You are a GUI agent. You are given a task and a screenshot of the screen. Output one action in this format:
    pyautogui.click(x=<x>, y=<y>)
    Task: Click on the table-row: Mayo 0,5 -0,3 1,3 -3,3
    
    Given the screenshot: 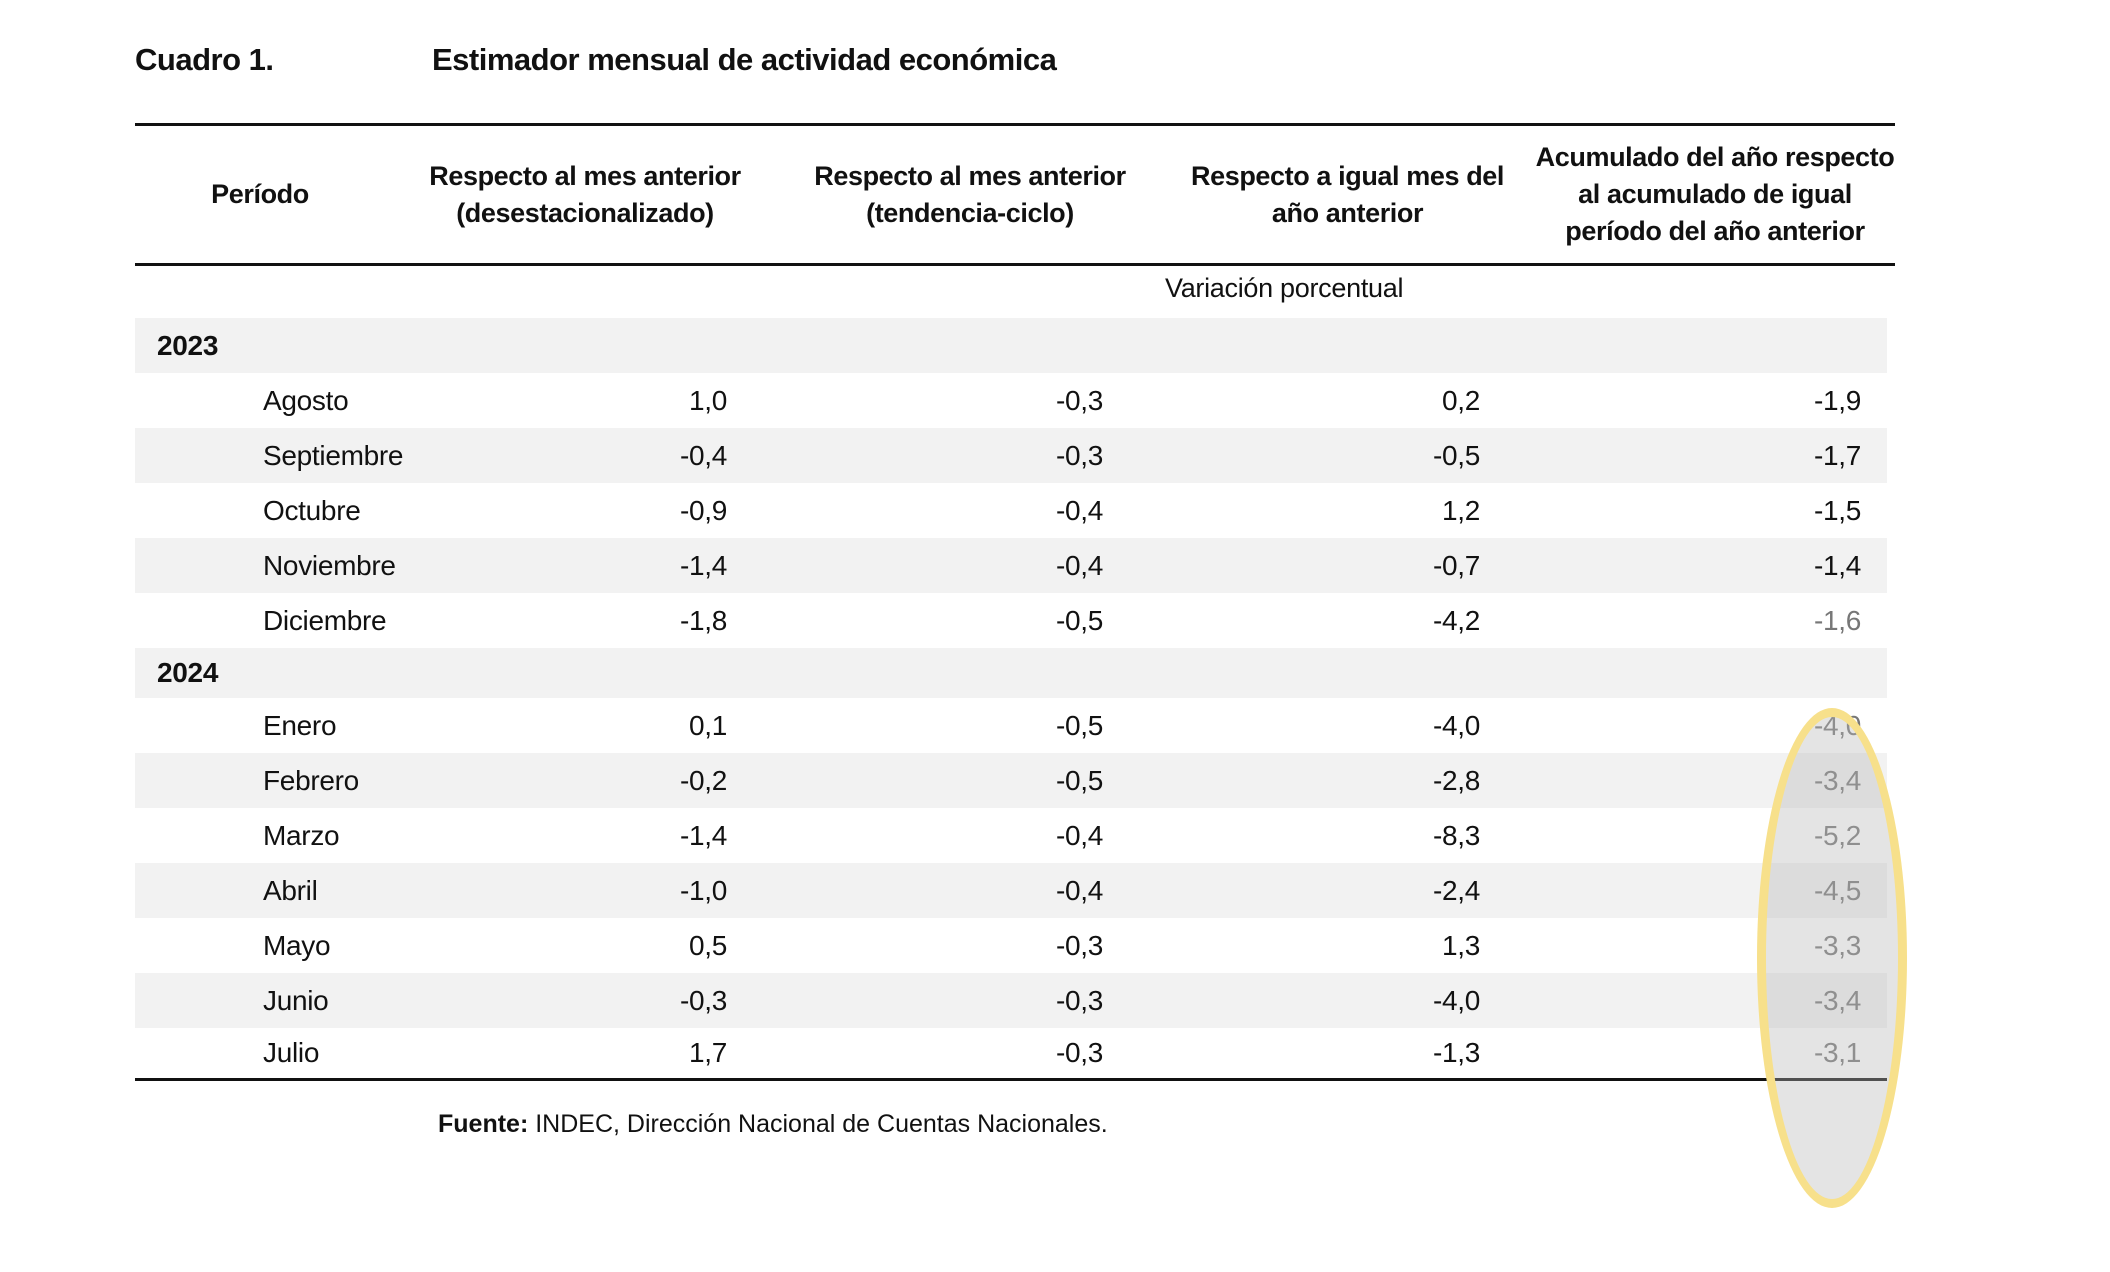 What is the action you would take?
    pyautogui.click(x=1011, y=945)
    